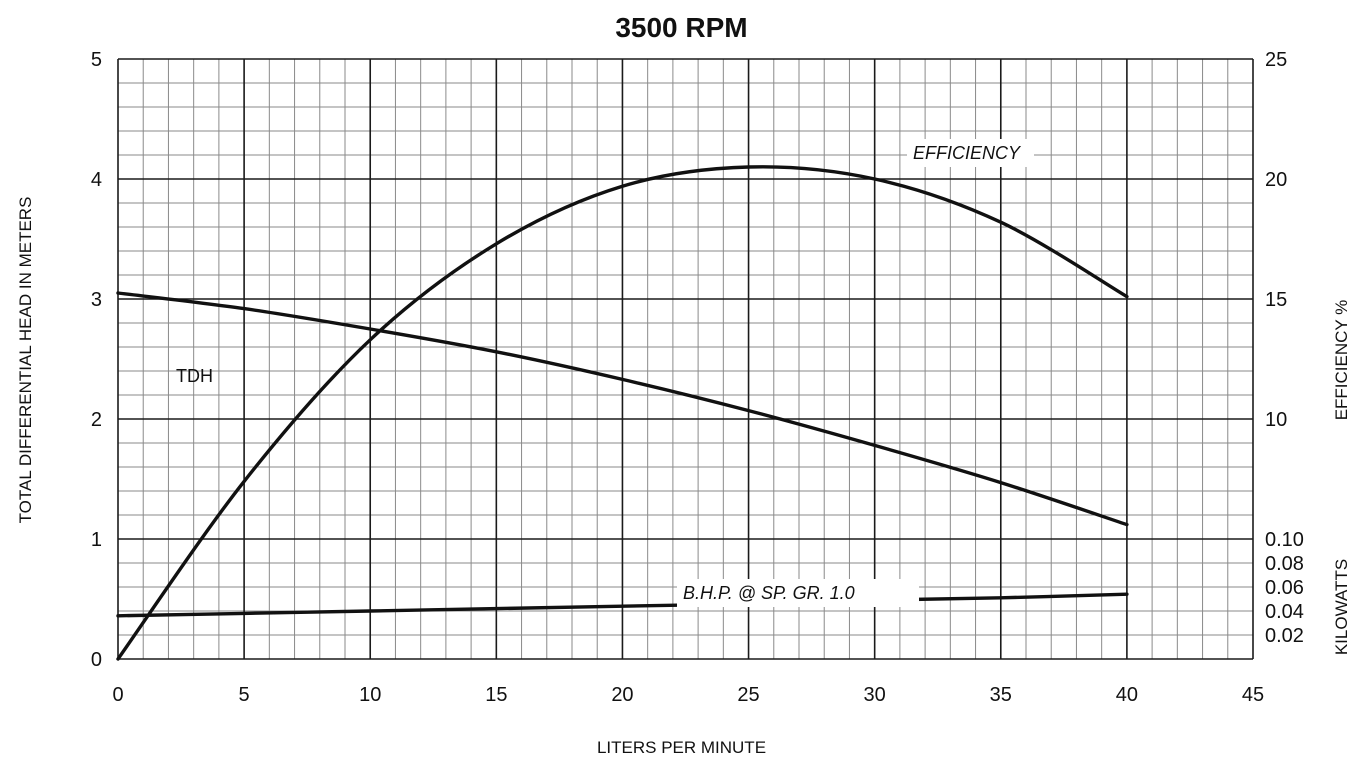 The image size is (1363, 762). Describe the element at coordinates (1276, 180) in the screenshot. I see `y-efficiency-tick-label: 20` at that location.